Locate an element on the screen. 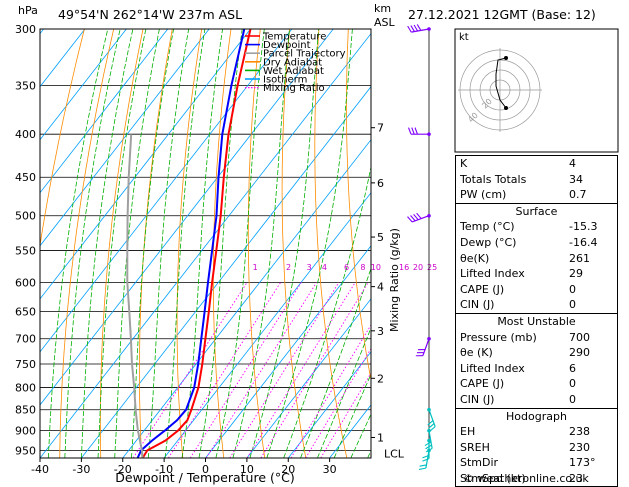 Image resolution: width=629 pixels, height=487 pixels. series-dewpoint is located at coordinates (191, 243).